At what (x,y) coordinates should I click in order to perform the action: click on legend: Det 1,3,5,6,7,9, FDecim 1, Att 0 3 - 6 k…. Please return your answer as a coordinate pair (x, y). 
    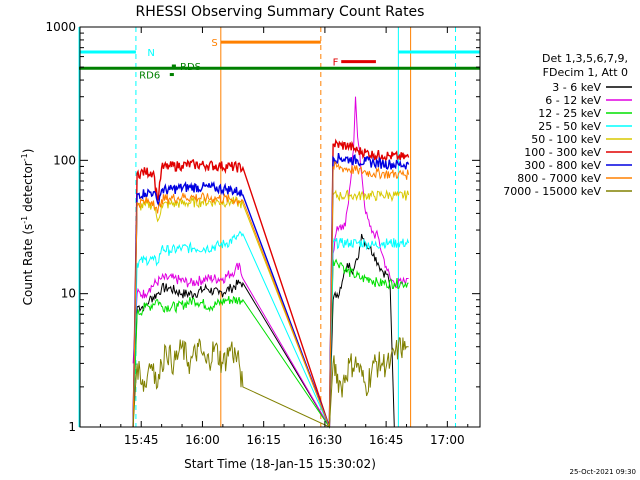
    Looking at the image, I should click on (567, 125).